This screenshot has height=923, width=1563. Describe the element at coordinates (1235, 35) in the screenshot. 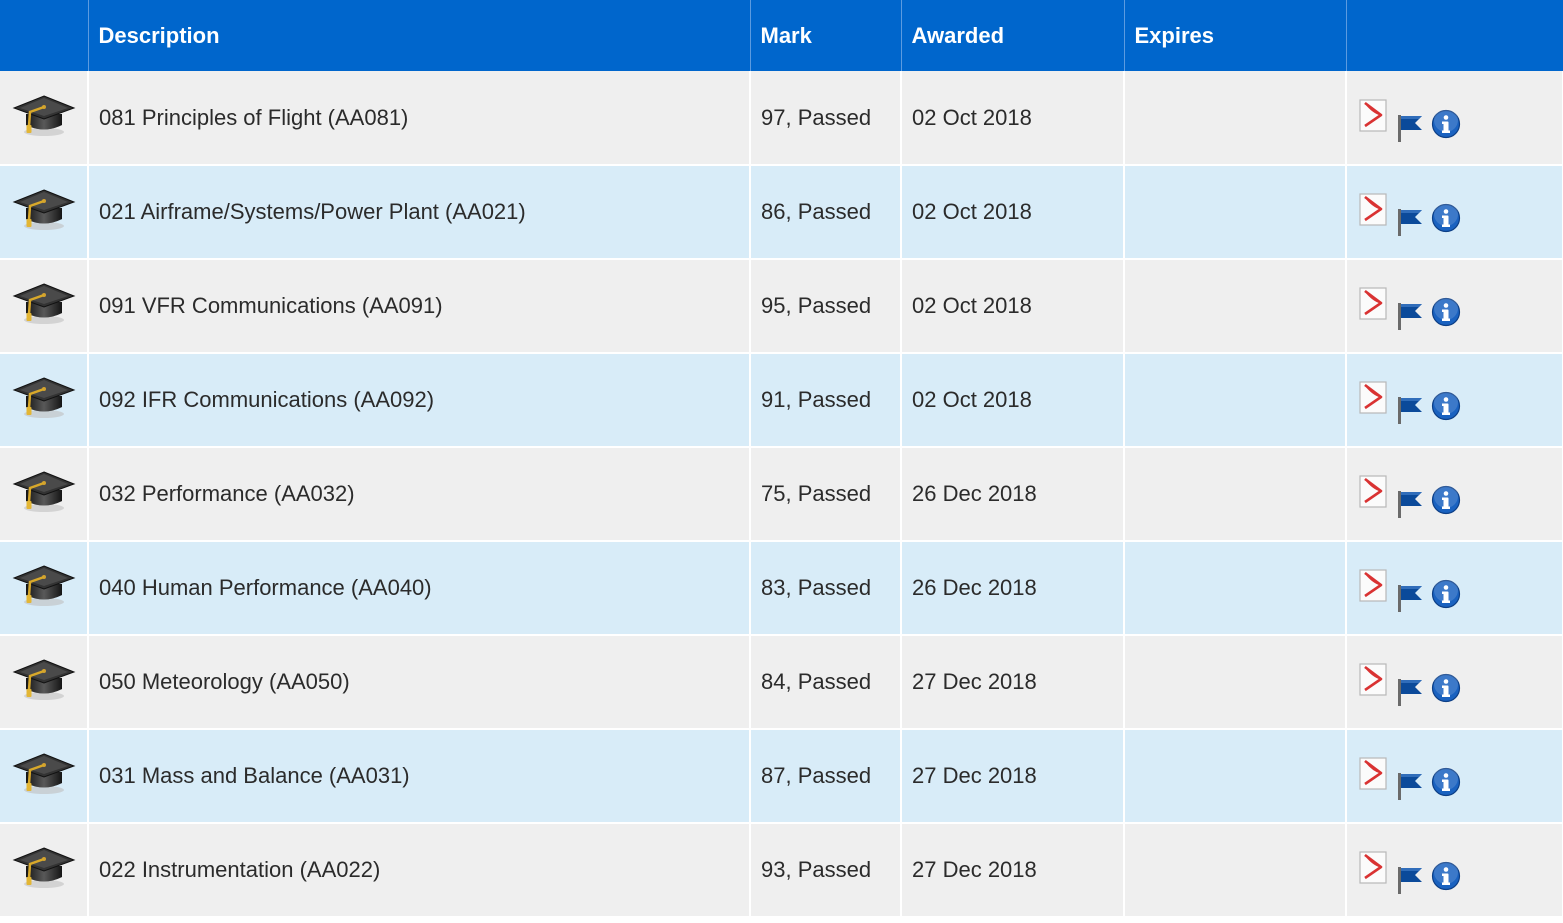

I see `header-expires: Expires` at that location.